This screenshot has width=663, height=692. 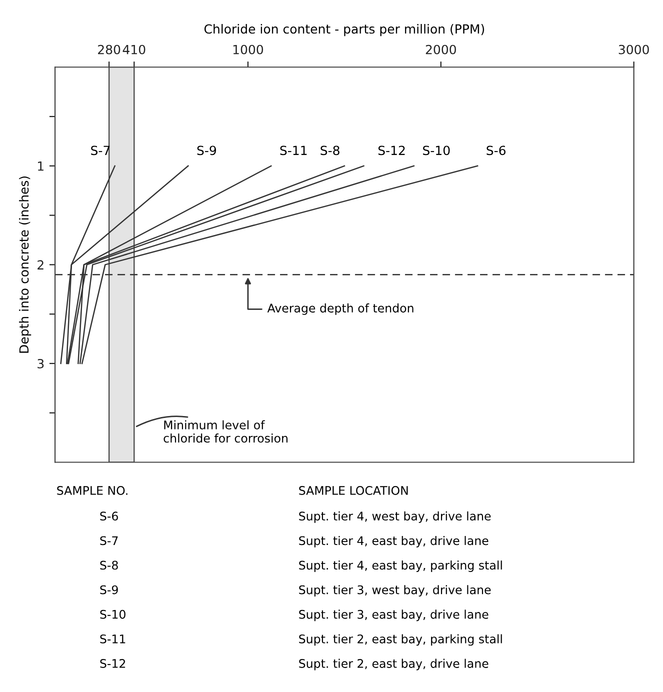 What do you see at coordinates (206, 151) in the screenshot?
I see `series-label: S-9` at bounding box center [206, 151].